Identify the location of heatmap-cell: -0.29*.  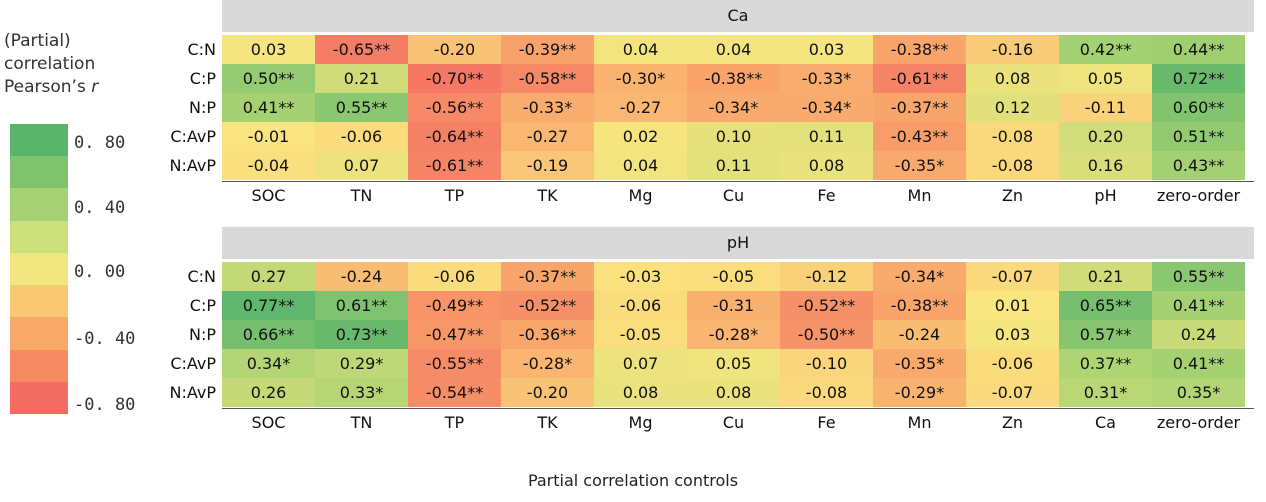
(919, 392).